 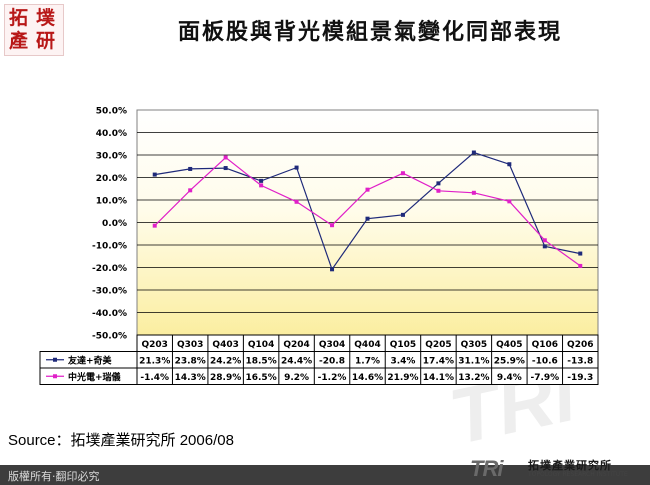 I want to click on data-label: 17.4%, so click(x=438, y=361).